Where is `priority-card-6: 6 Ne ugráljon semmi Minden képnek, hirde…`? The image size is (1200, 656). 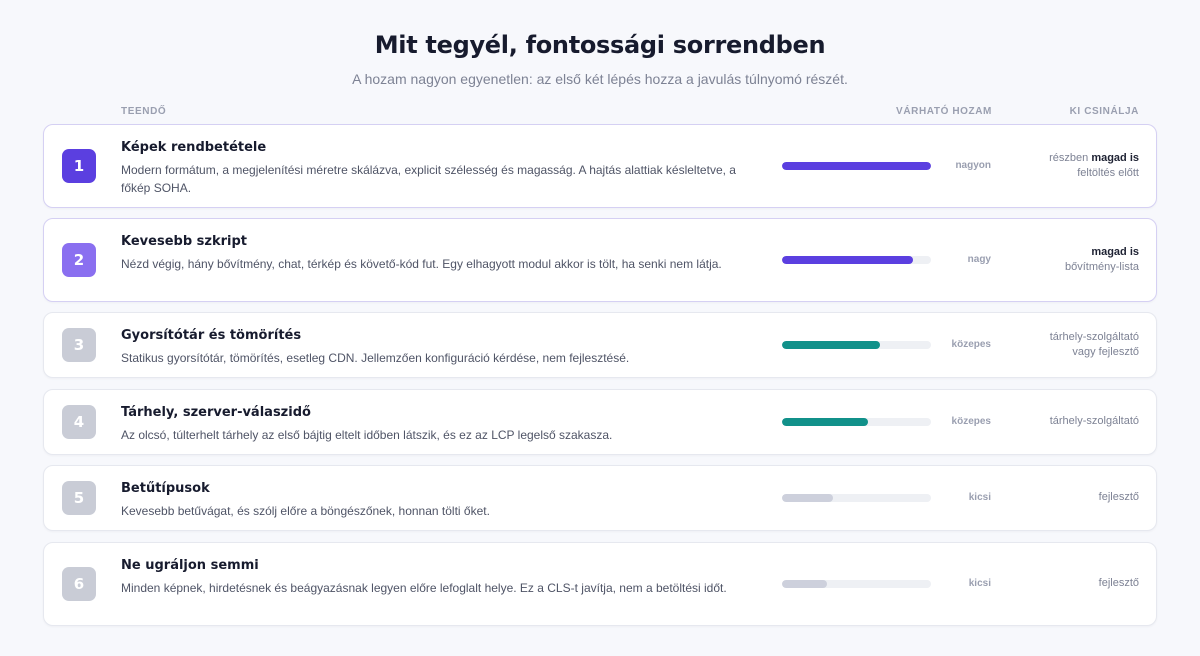
priority-card-6: 6 Ne ugráljon semmi Minden képnek, hirde… is located at coordinates (600, 584).